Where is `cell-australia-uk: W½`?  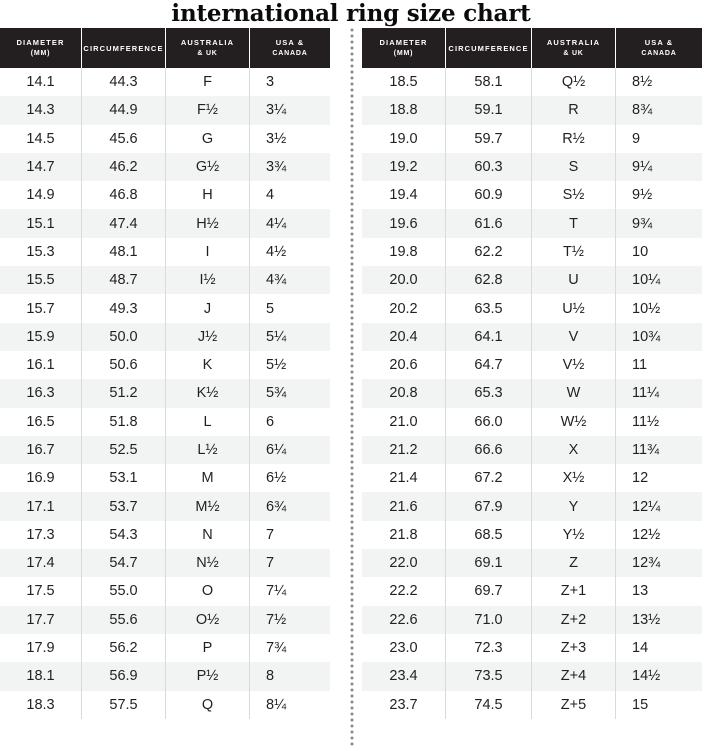 cell-australia-uk: W½ is located at coordinates (574, 421).